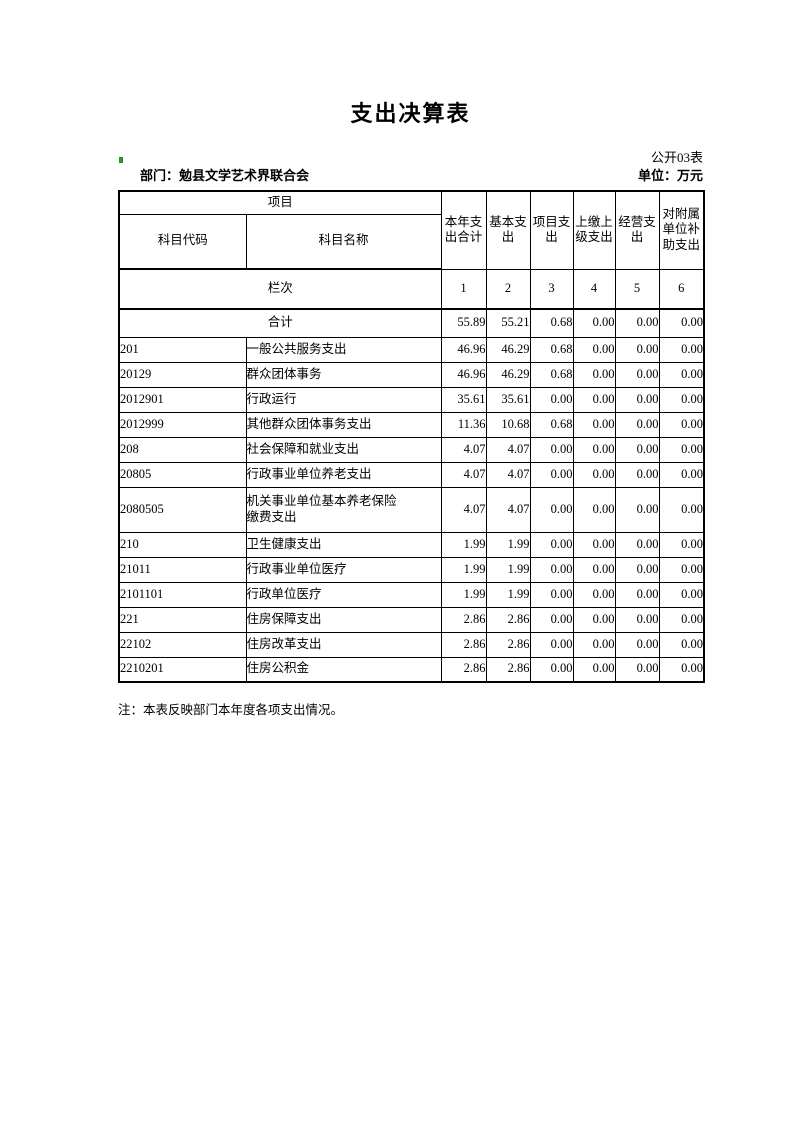  I want to click on subject-code-cell: 201, so click(182, 349).